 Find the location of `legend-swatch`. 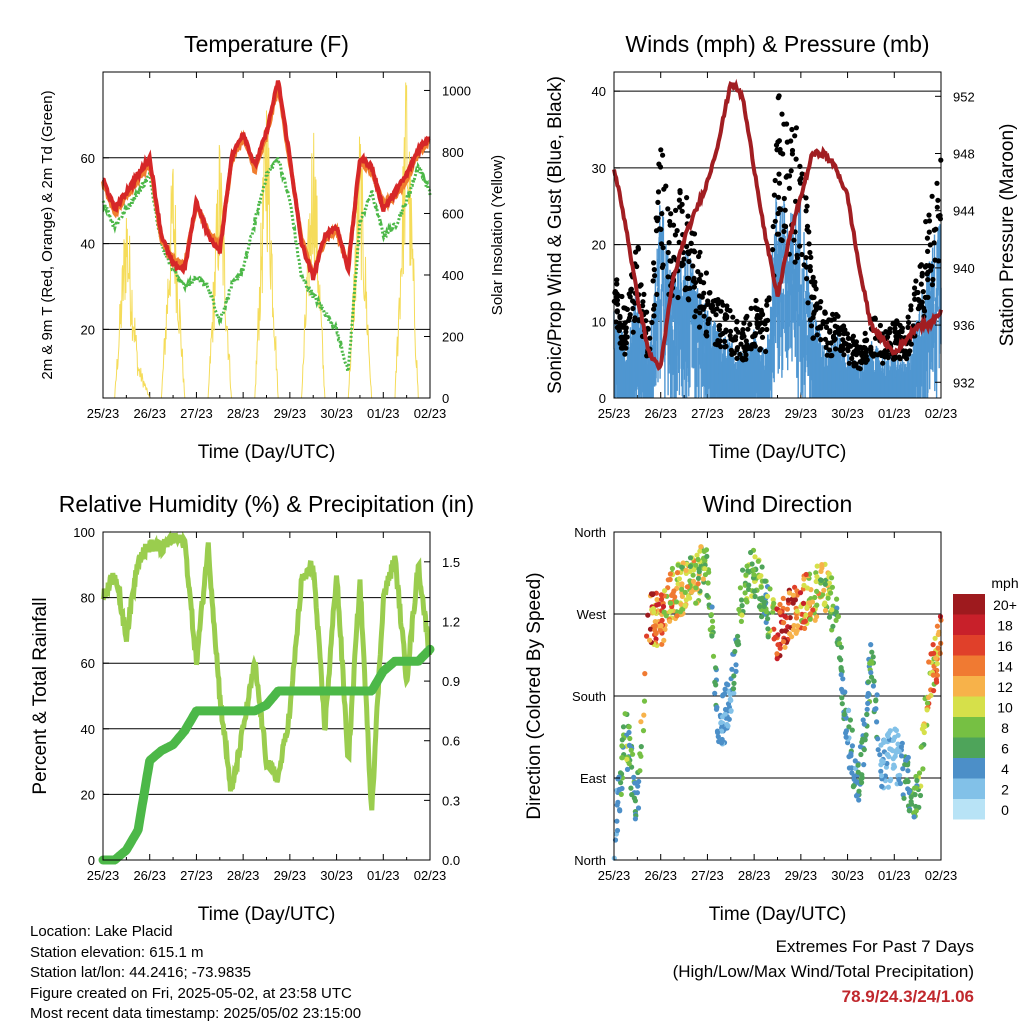

legend-swatch is located at coordinates (969, 686).